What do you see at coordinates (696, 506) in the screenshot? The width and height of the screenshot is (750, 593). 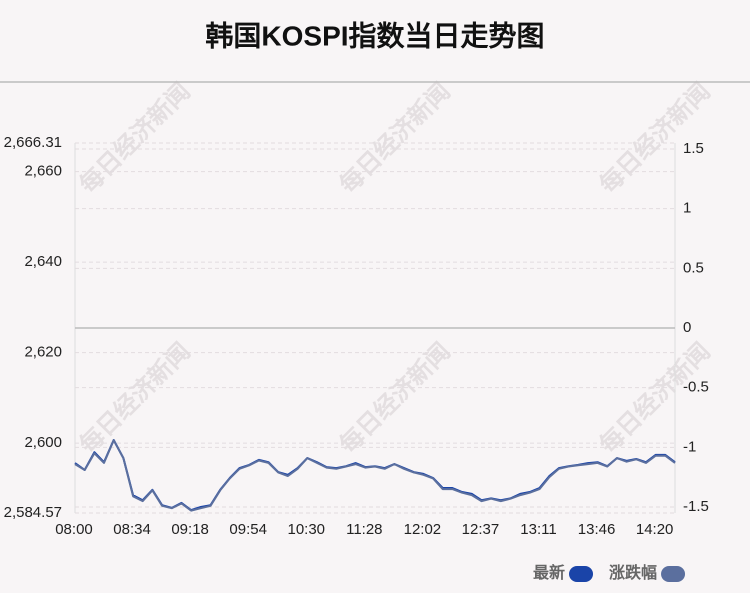 I see `y2-tick-label: -1.5` at bounding box center [696, 506].